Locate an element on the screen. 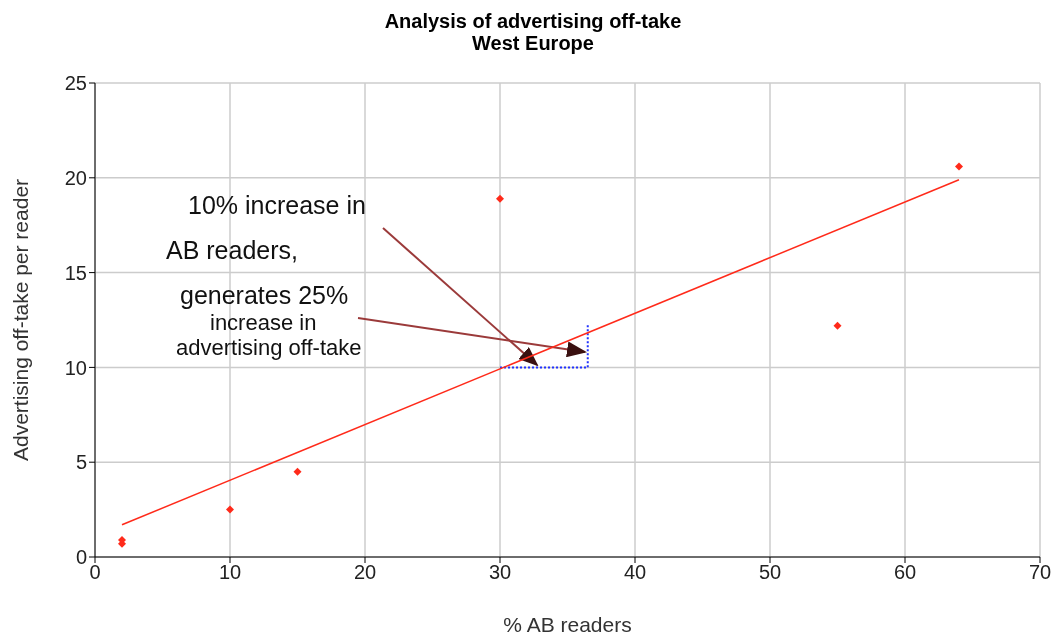 Image resolution: width=1060 pixels, height=639 pixels. x-tick-label: 70 is located at coordinates (1040, 572).